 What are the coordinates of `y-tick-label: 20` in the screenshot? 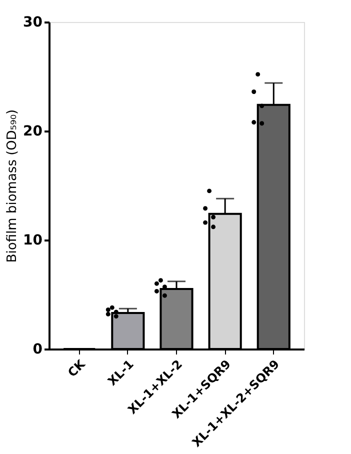 It's located at (33, 132).